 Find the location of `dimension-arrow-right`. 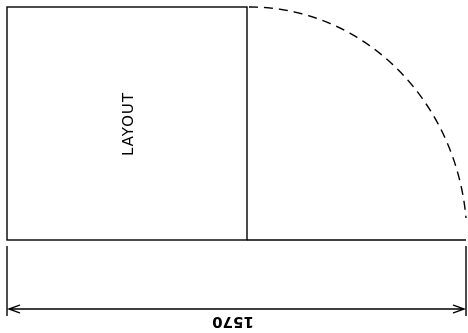

dimension-arrow-right is located at coordinates (459, 309).